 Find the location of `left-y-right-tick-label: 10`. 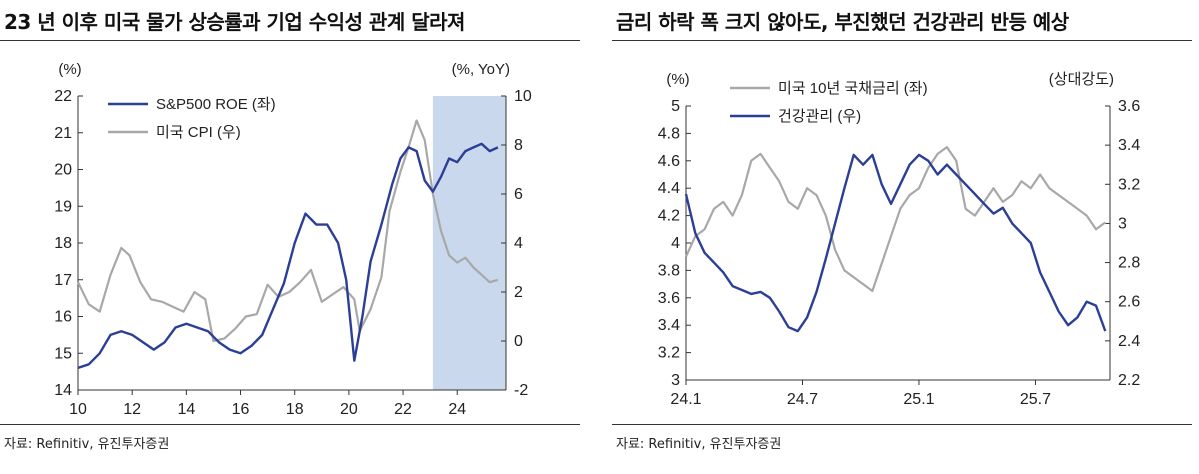

left-y-right-tick-label: 10 is located at coordinates (523, 96).